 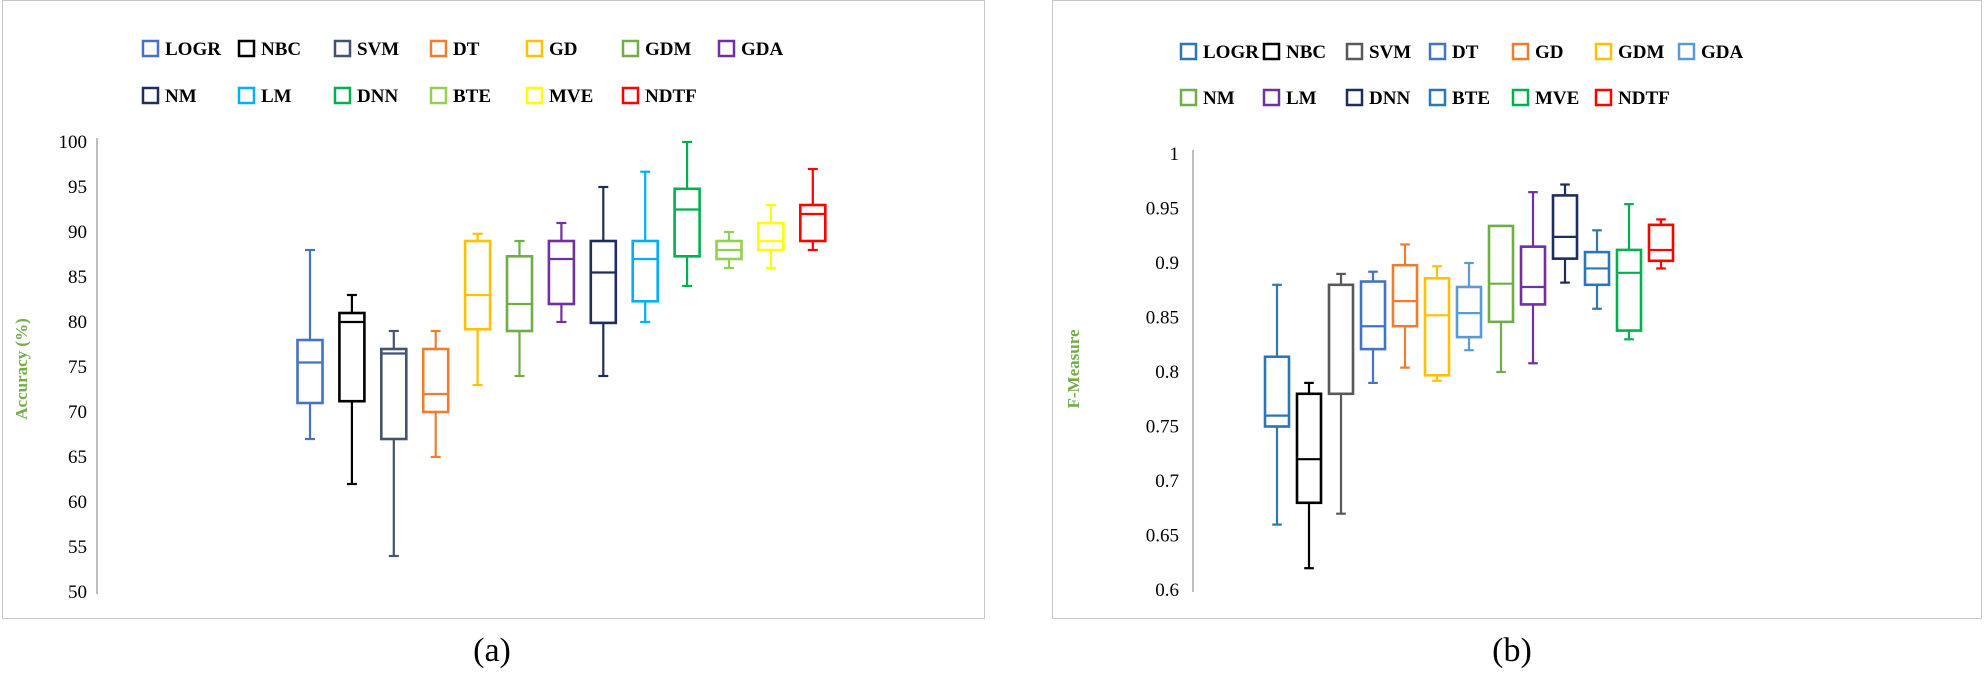 I want to click on y-tick-label: 55, so click(x=77, y=547).